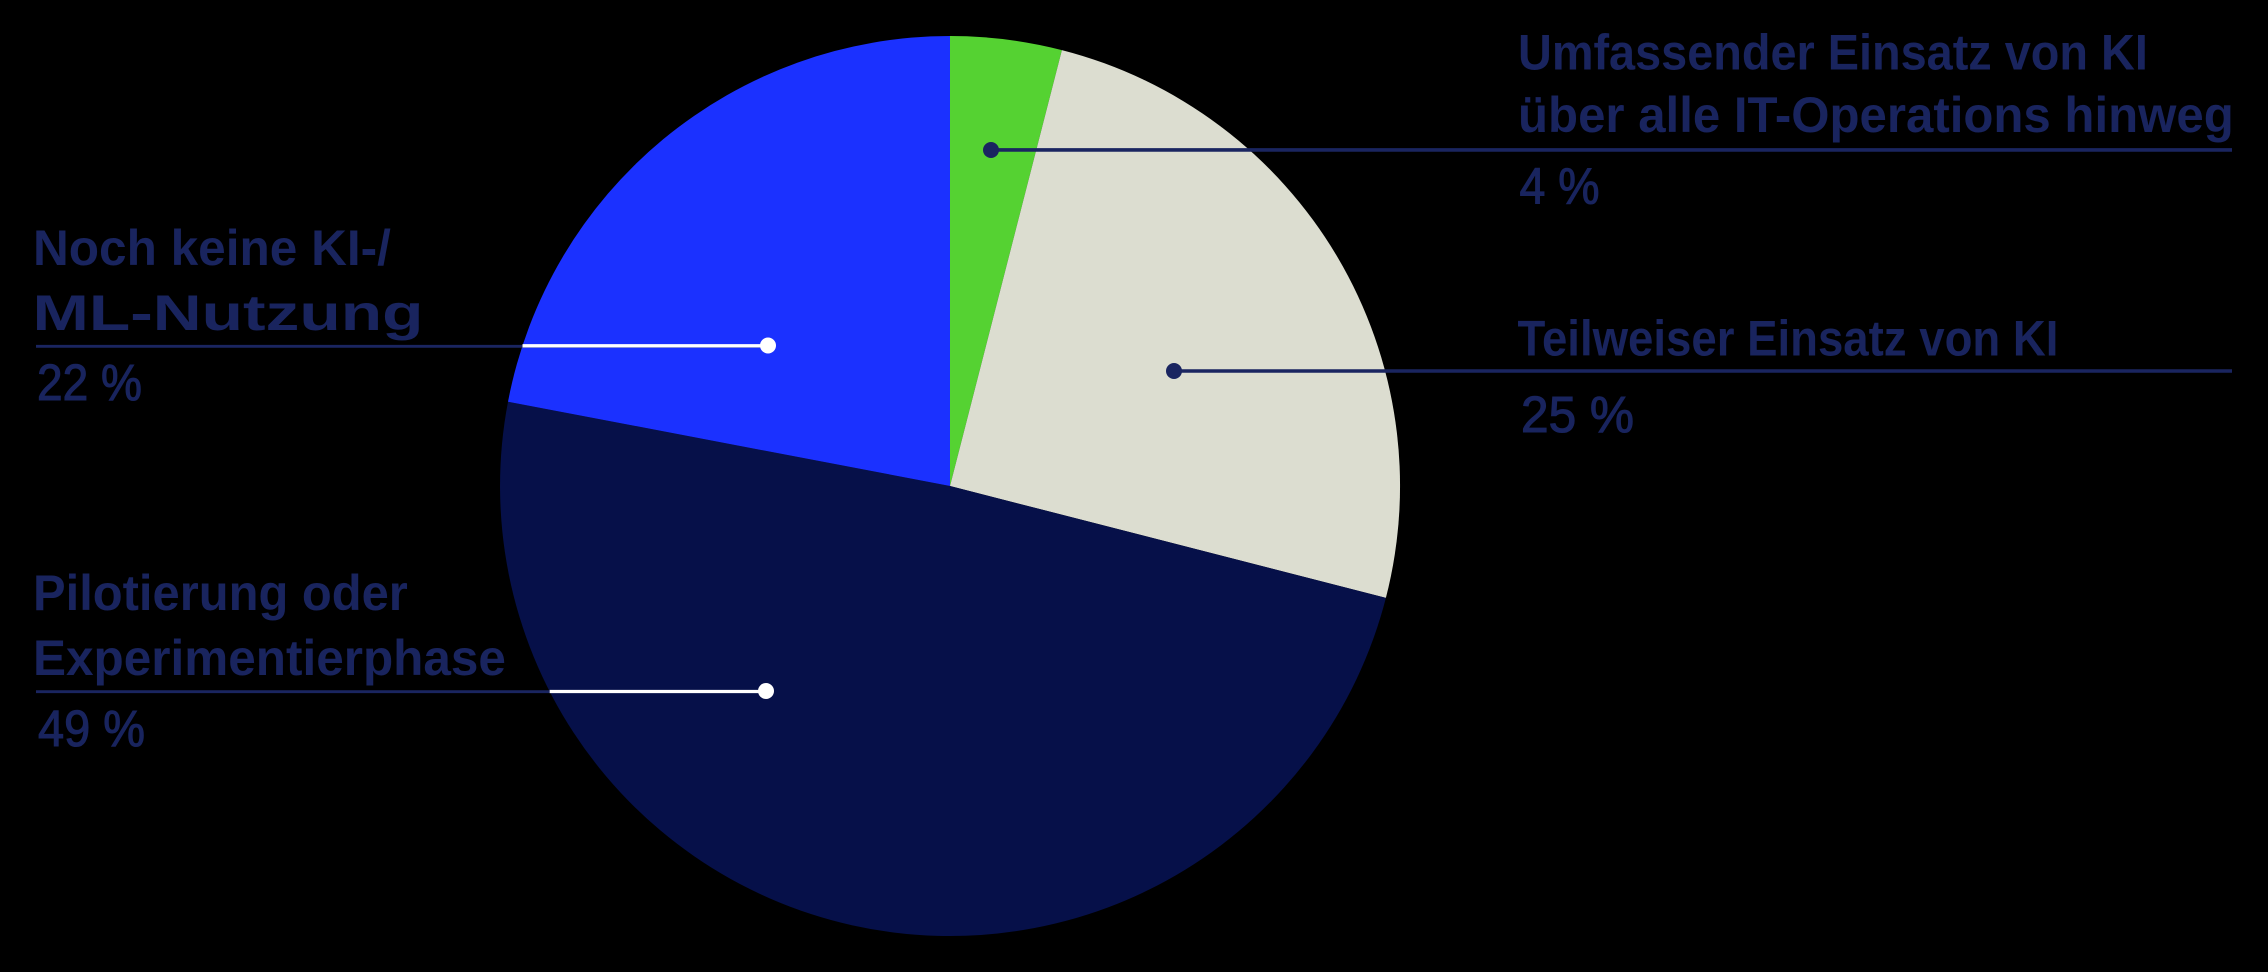 The height and width of the screenshot is (972, 2268). I want to click on svg-text: Teilweiser Einsatz von KI, so click(1788, 339).